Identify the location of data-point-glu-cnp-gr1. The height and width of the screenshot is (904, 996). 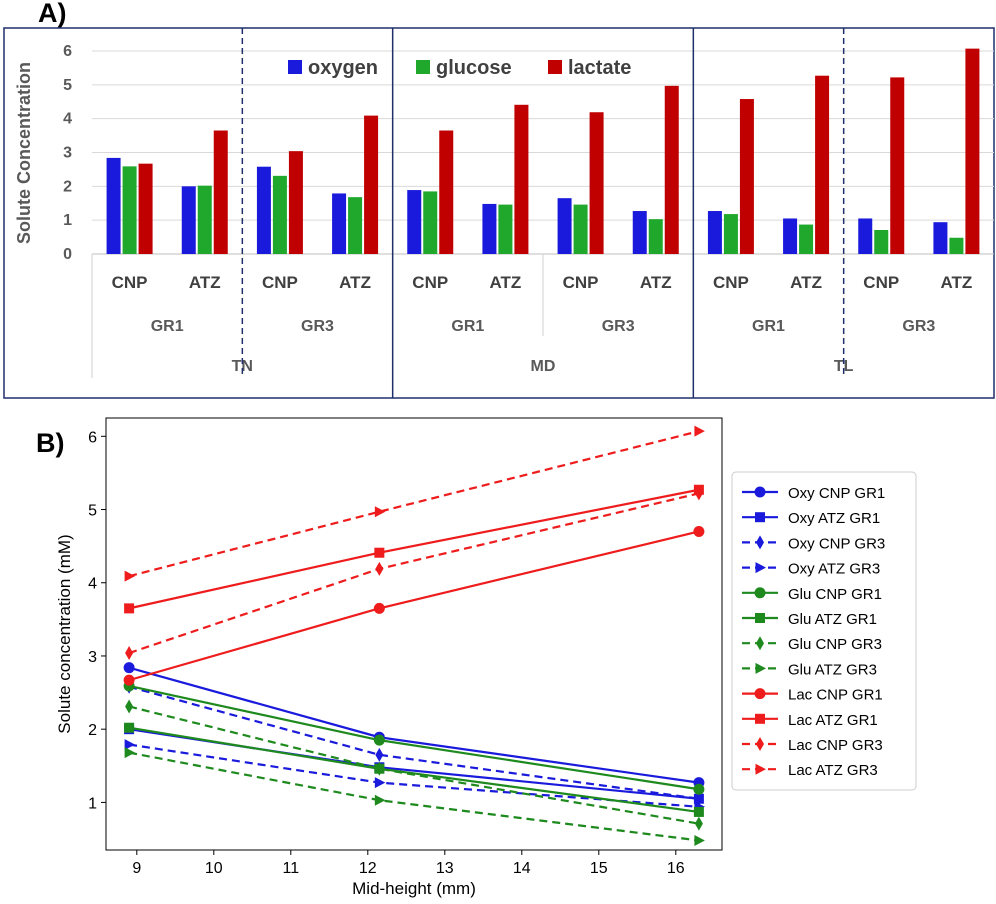
(699, 789).